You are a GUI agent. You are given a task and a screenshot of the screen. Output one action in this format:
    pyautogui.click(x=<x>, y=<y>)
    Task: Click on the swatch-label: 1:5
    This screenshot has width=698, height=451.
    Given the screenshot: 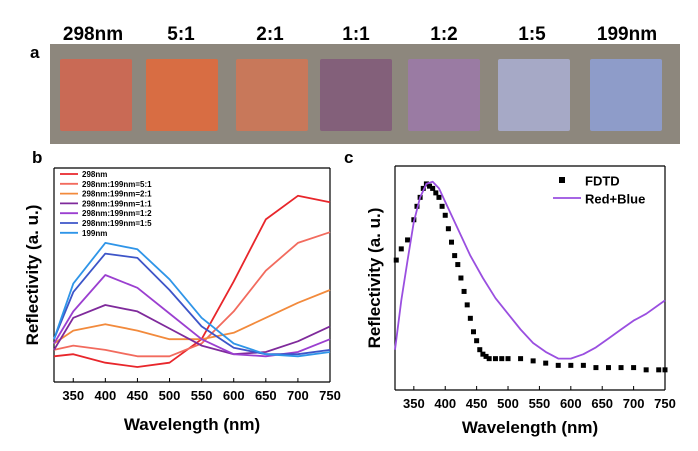 What is the action you would take?
    pyautogui.click(x=532, y=34)
    